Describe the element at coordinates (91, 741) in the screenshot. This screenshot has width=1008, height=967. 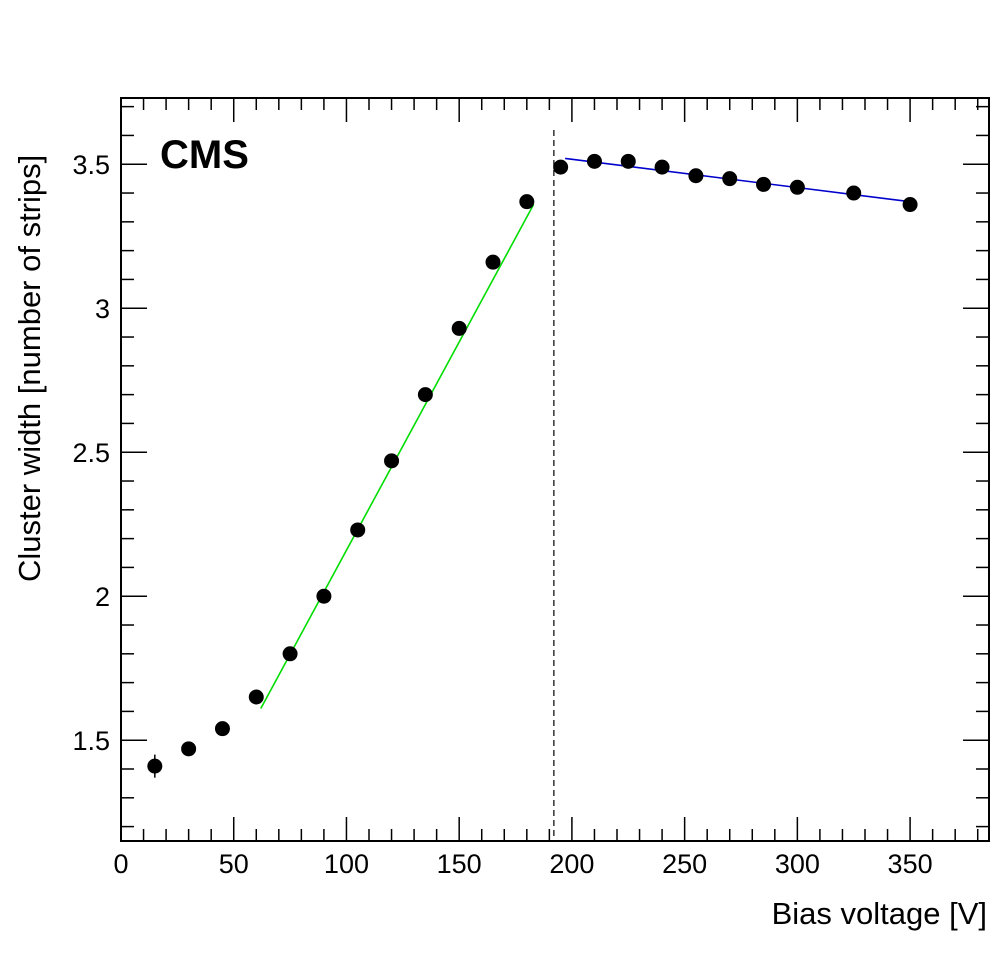
I see `y-tick-label: 1.5` at that location.